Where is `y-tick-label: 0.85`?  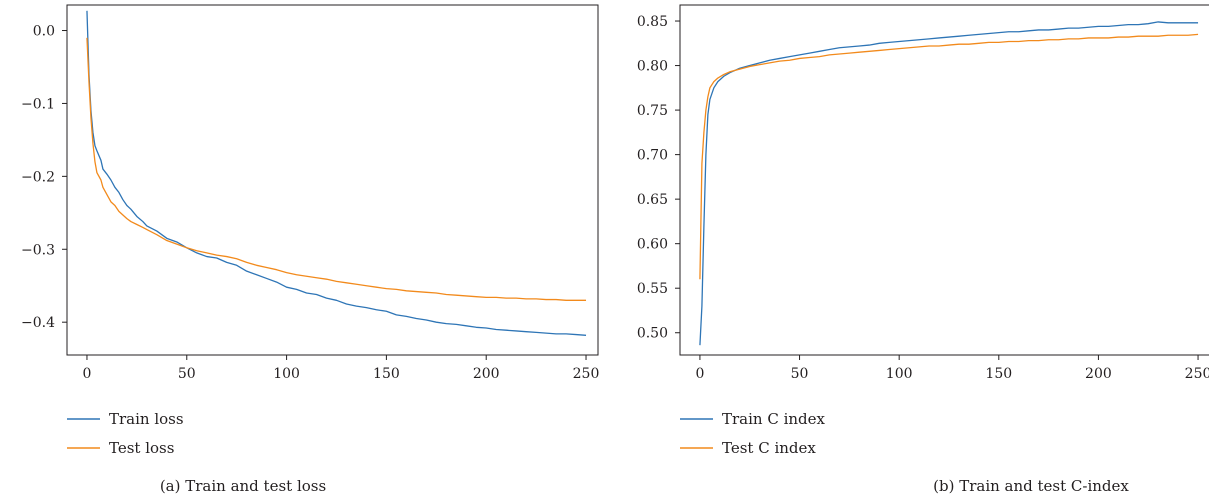
y-tick-label: 0.85 is located at coordinates (652, 22).